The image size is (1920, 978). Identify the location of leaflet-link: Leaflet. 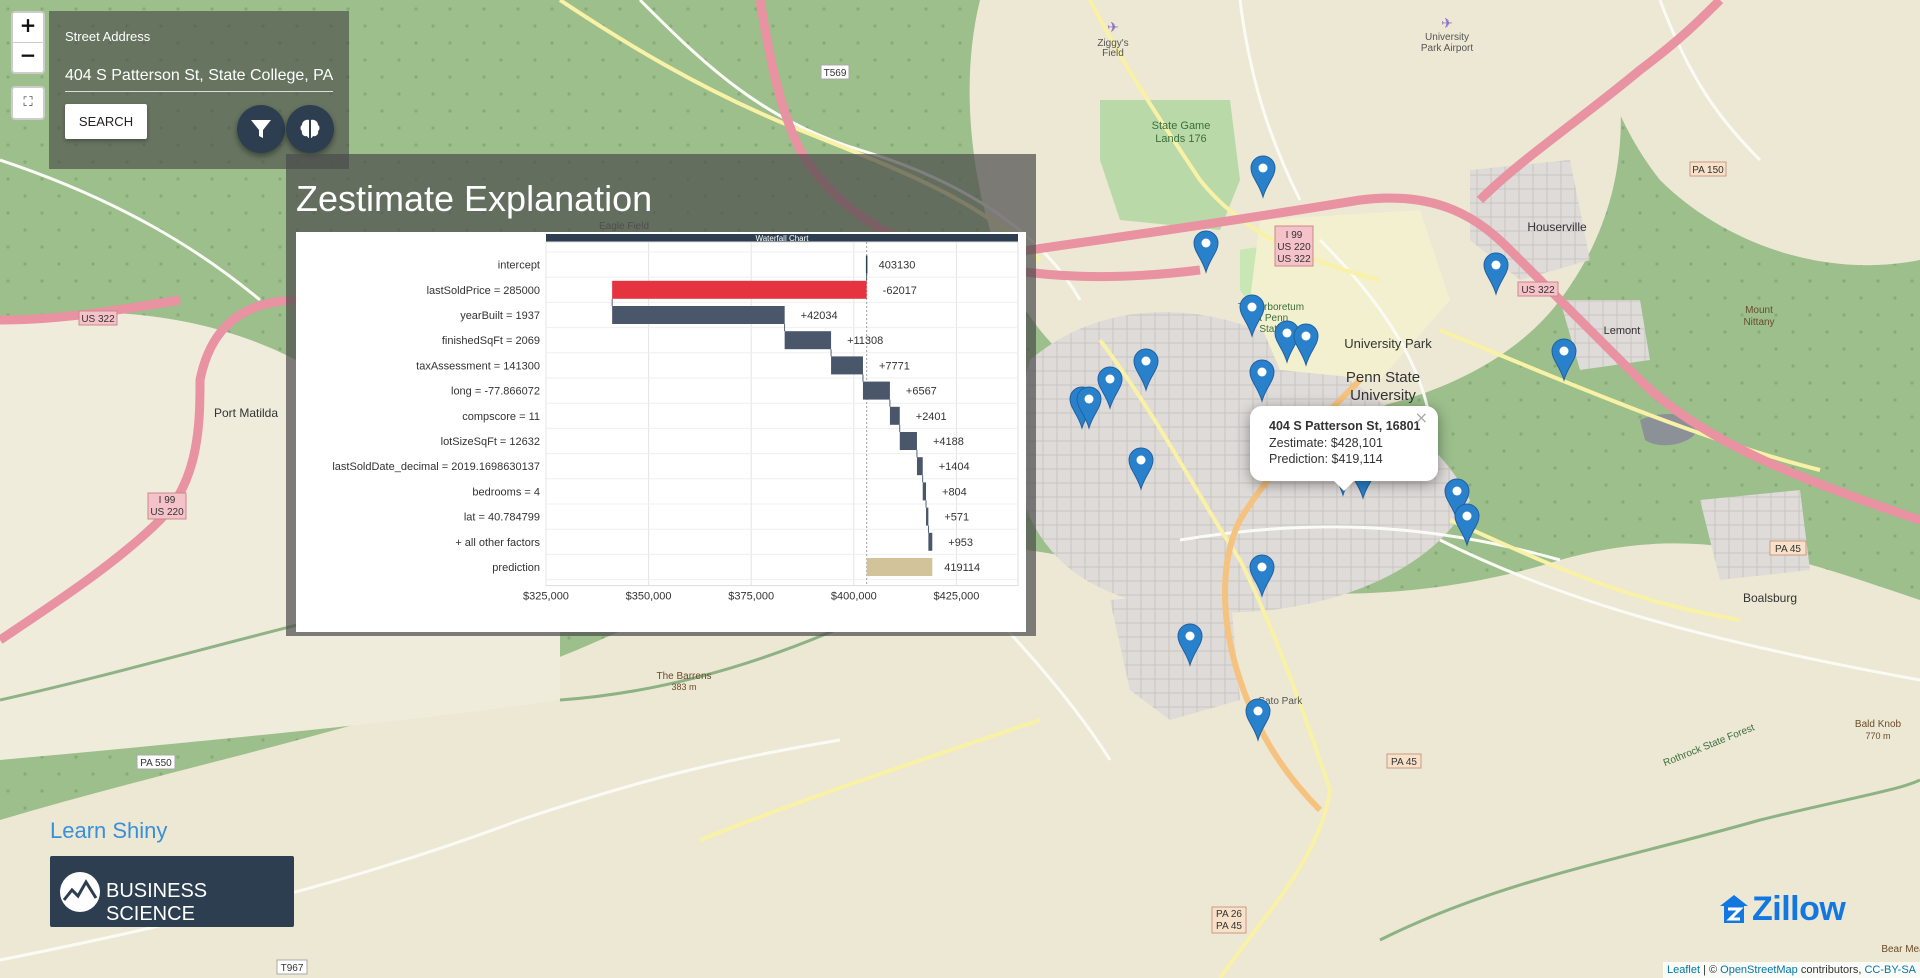
(1683, 970).